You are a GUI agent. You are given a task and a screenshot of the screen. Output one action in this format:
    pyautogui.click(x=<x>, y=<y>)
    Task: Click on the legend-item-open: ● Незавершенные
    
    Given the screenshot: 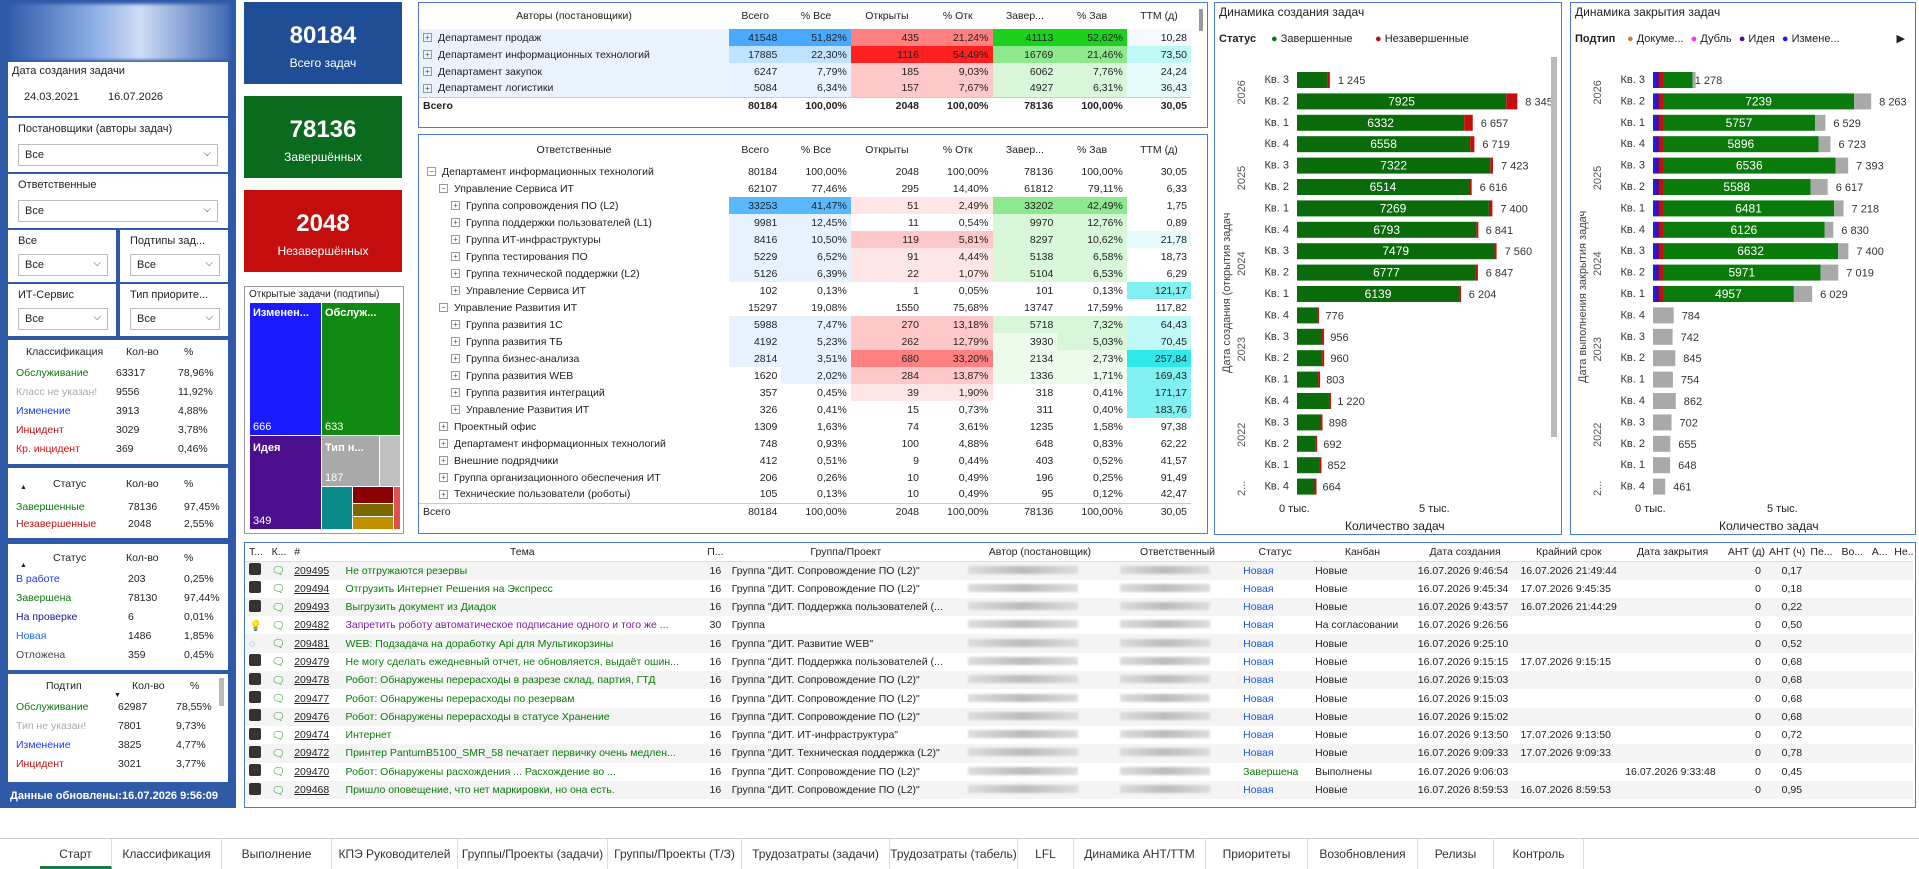 What is the action you would take?
    pyautogui.click(x=1422, y=39)
    